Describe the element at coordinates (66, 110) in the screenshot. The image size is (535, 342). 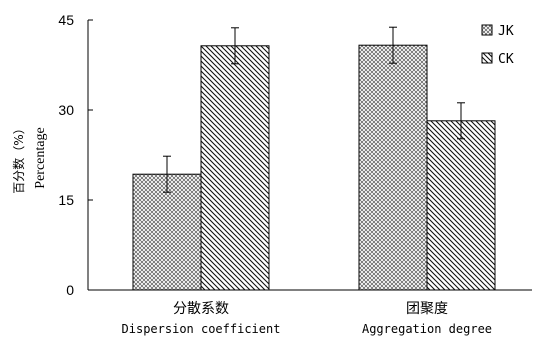
I see `y-tick-label: 30` at that location.